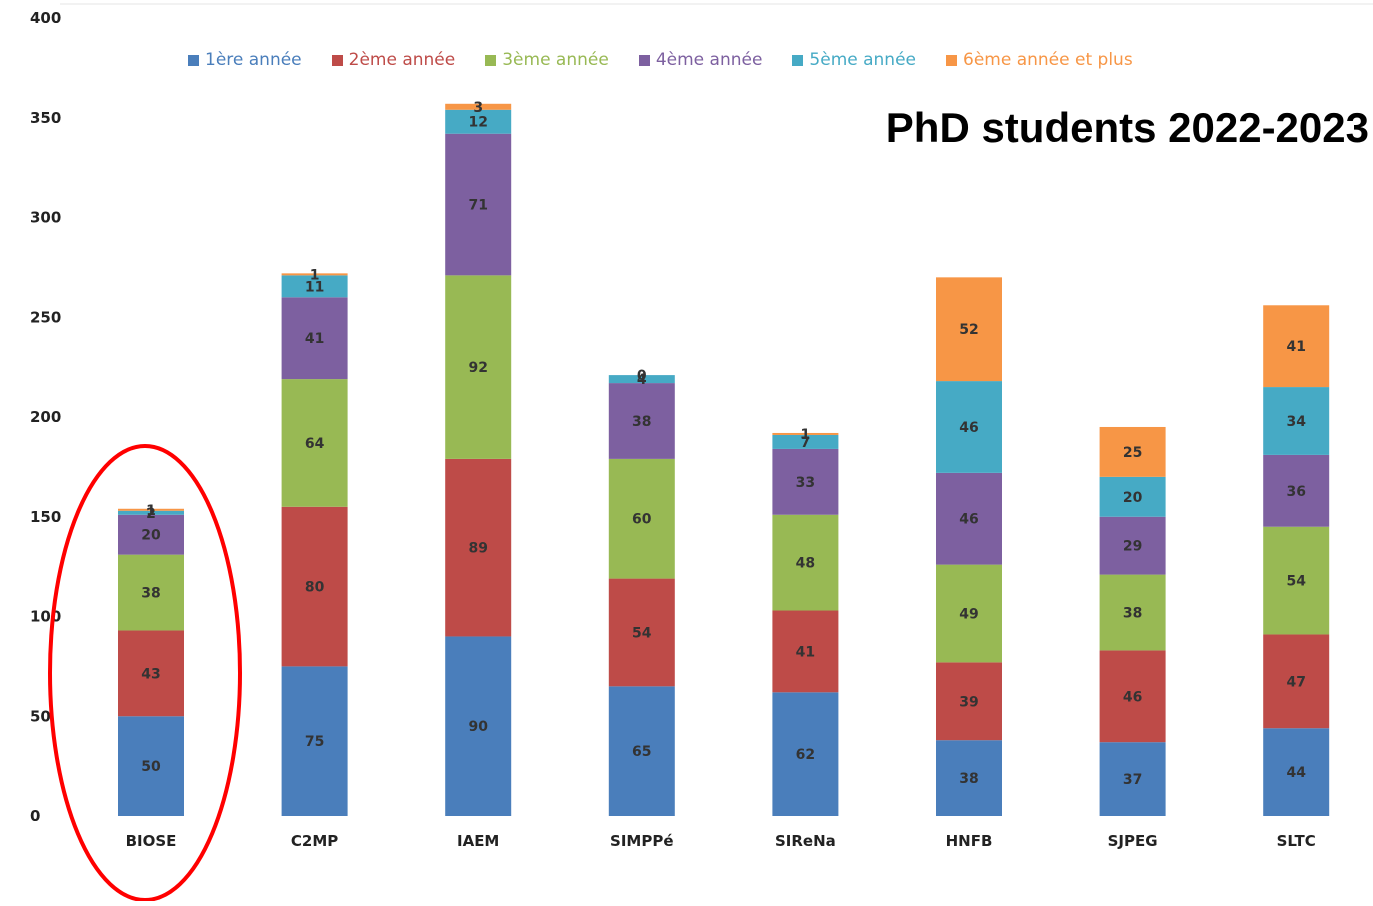  I want to click on data-label: 29, so click(1132, 547).